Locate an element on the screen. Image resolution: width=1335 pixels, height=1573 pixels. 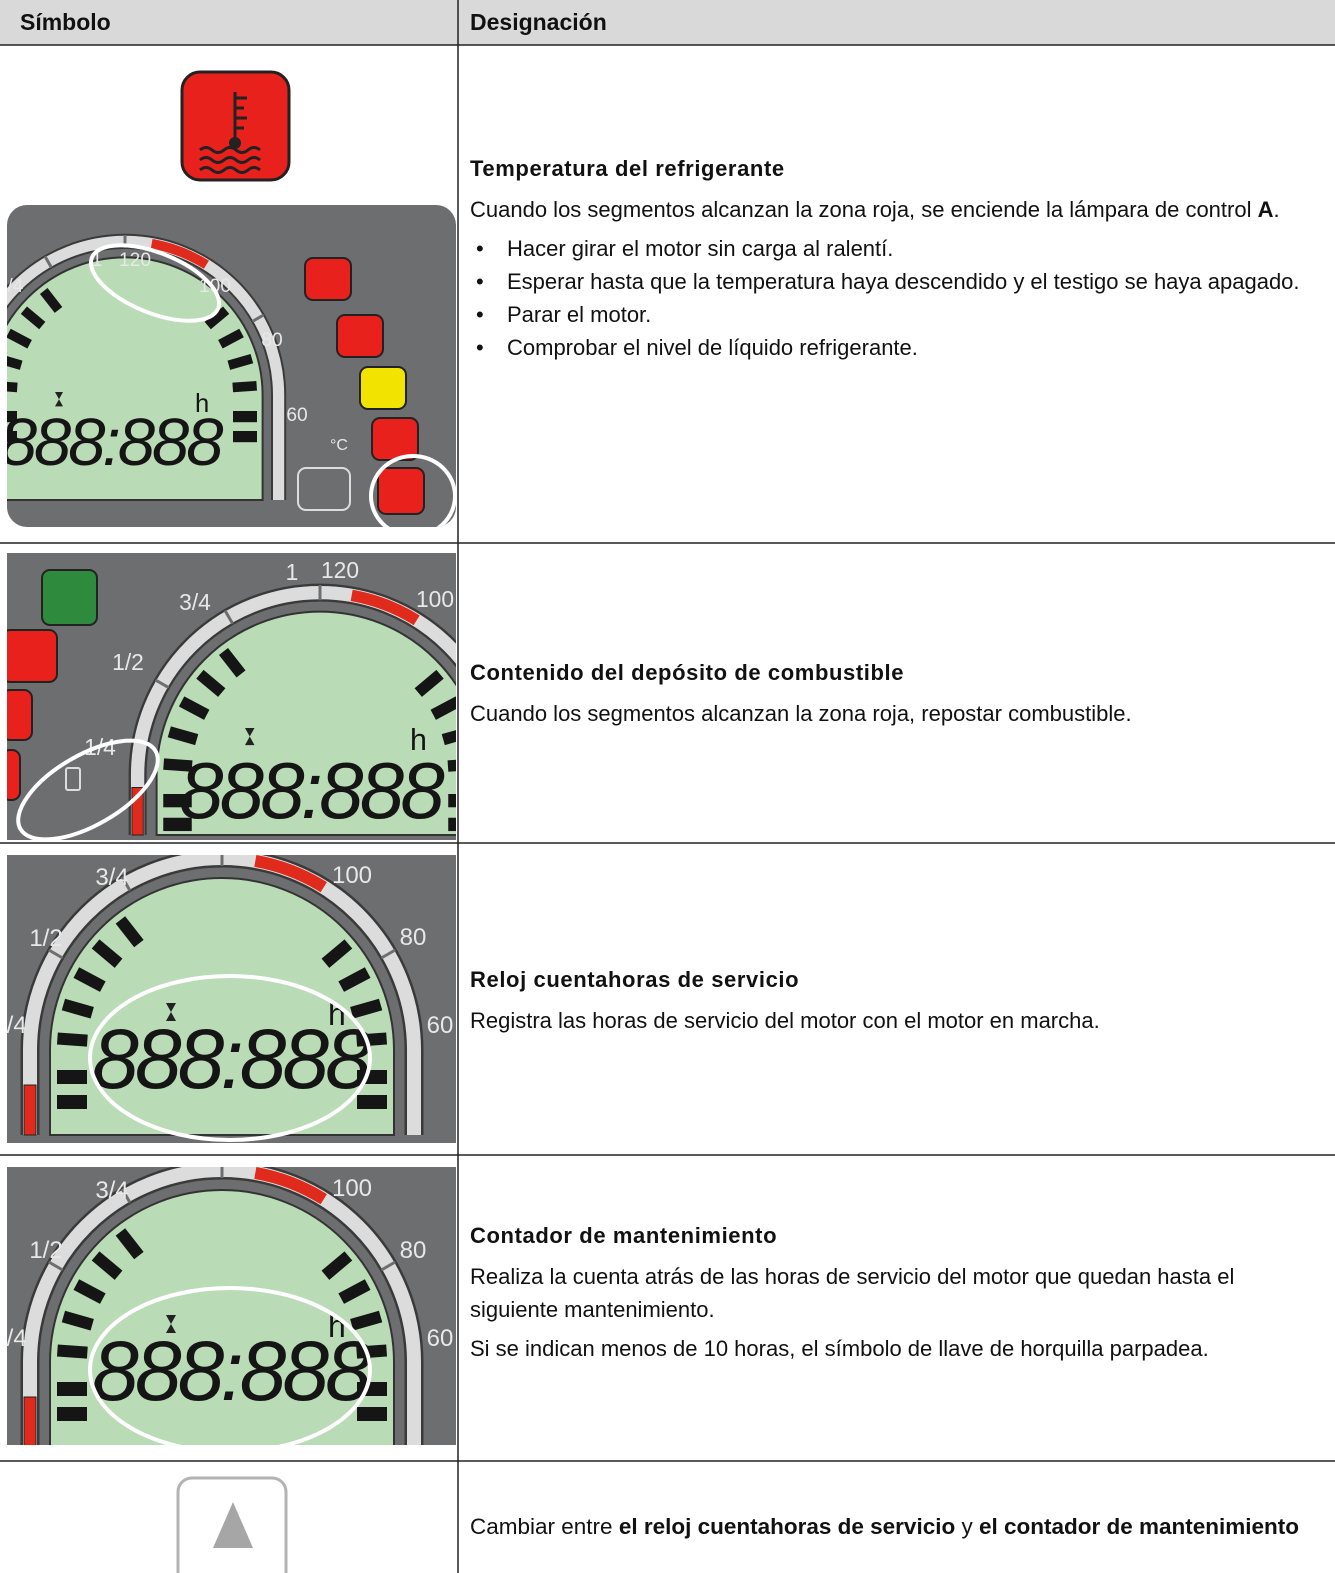
header-designation: Designación is located at coordinates (538, 22).